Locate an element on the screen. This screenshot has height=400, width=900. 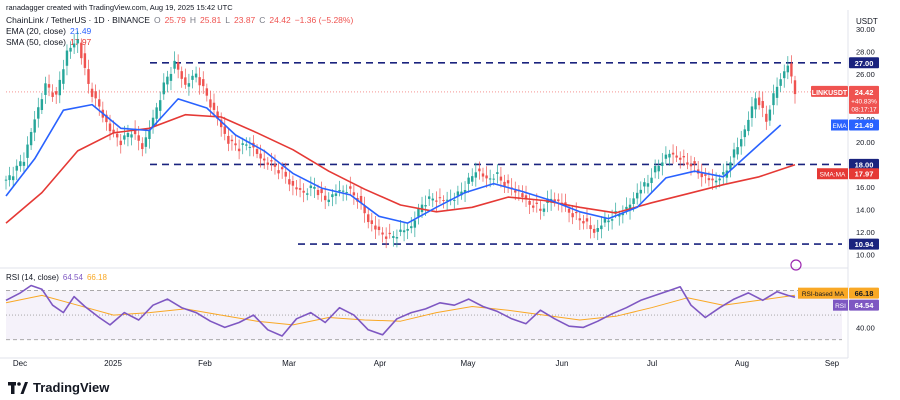
time-axis-tick: Jun is located at coordinates (562, 363).